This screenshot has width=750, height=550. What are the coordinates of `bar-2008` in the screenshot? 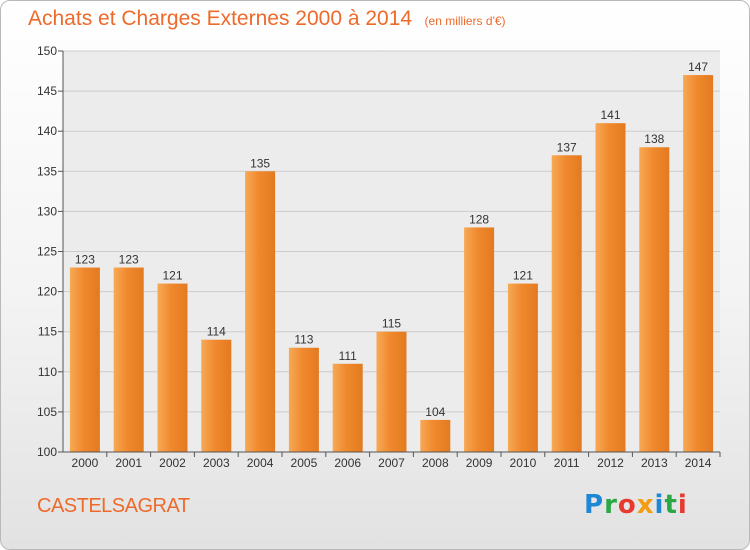 It's located at (435, 435).